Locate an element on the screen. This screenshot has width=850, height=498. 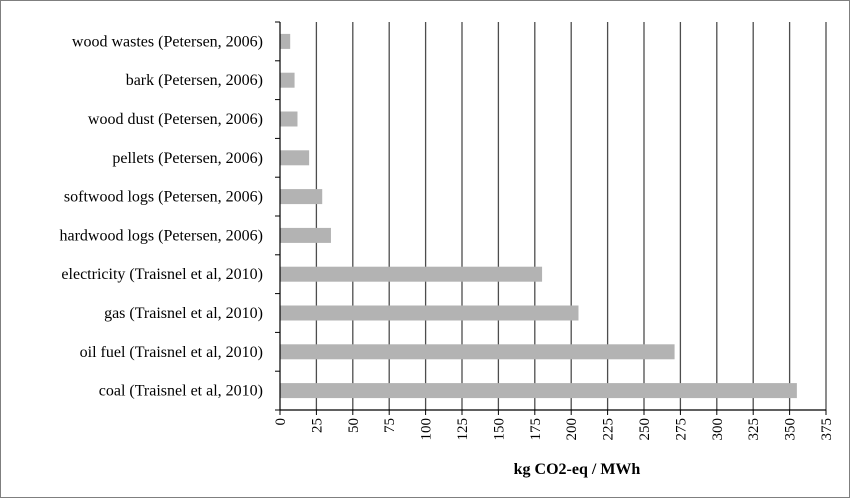
x-tick-label-250: 250 is located at coordinates (645, 429).